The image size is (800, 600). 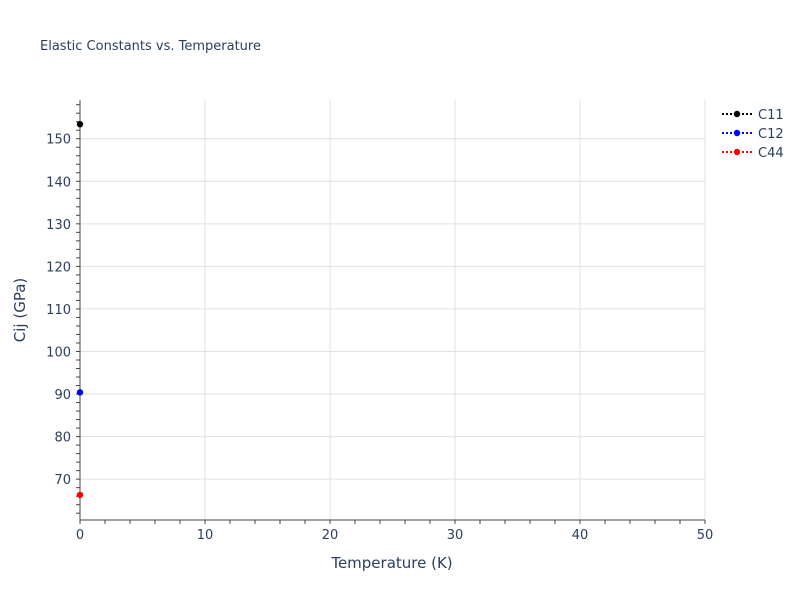 What do you see at coordinates (58, 352) in the screenshot?
I see `y-tick-label: 100` at bounding box center [58, 352].